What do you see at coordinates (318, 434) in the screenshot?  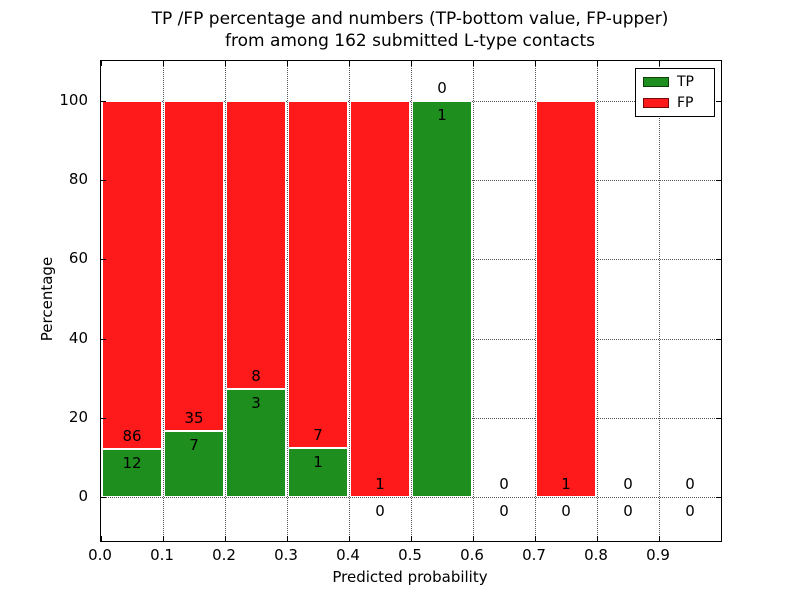 I see `fp-count-label: 7` at bounding box center [318, 434].